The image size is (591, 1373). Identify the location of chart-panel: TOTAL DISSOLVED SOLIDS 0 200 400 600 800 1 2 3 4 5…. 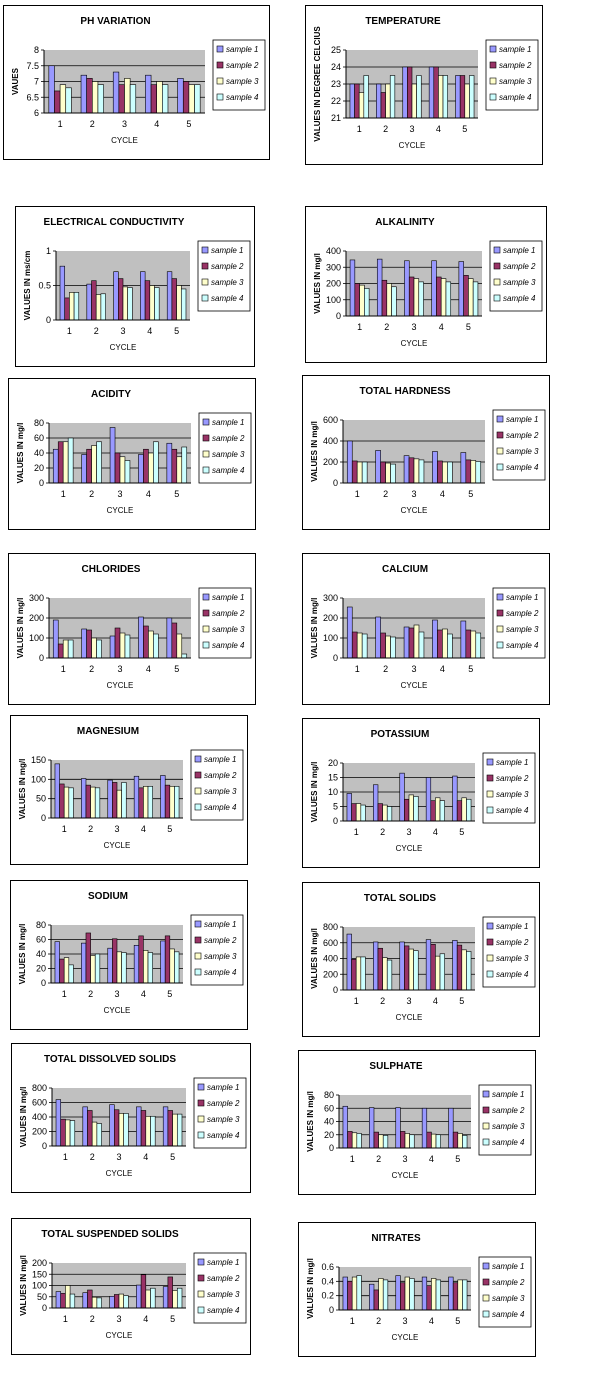
(131, 1118).